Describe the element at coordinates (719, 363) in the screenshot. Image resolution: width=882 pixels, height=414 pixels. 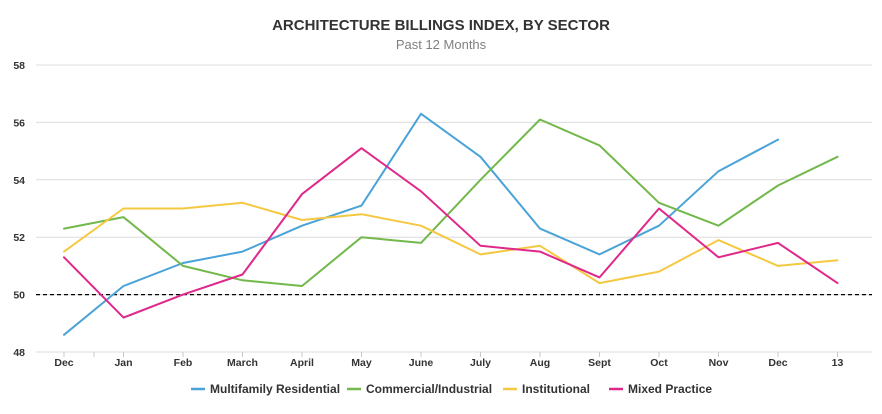
I see `x-tick-label: Nov` at that location.